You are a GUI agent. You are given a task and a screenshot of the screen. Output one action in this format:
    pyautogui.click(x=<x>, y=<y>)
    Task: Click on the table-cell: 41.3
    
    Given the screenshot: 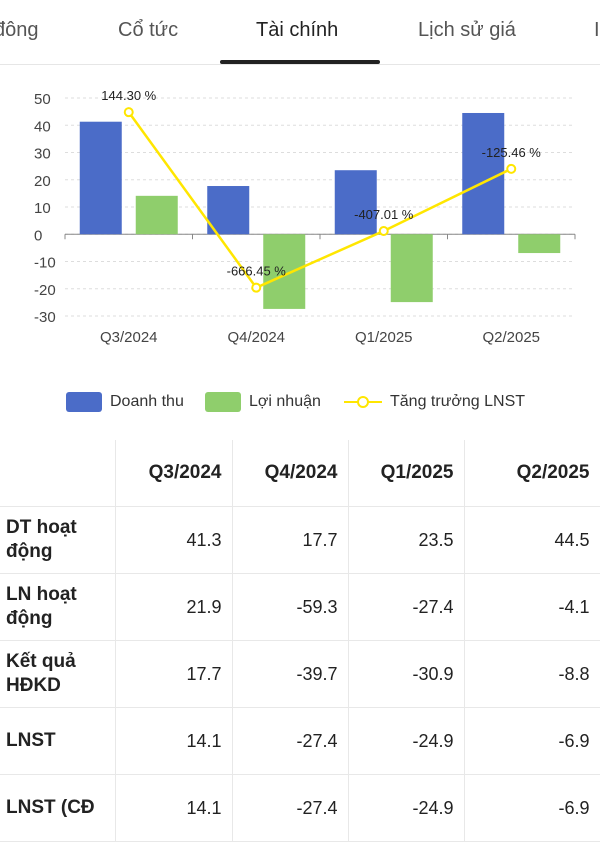 What is the action you would take?
    pyautogui.click(x=173, y=540)
    